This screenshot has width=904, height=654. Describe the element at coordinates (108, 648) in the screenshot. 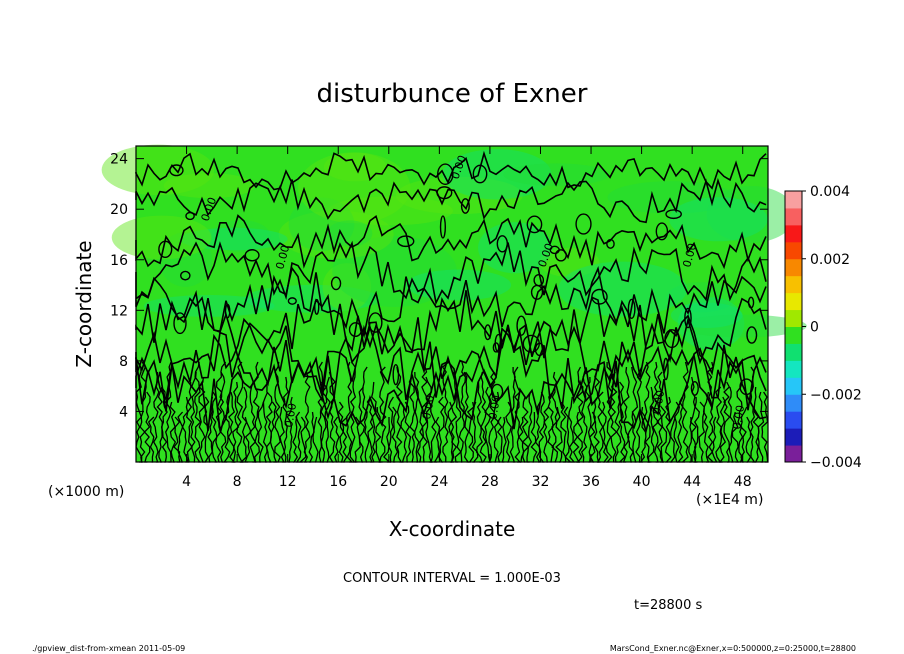

I see `footer-left: ./gpview_dist-from-xmean 2011-05-09` at that location.